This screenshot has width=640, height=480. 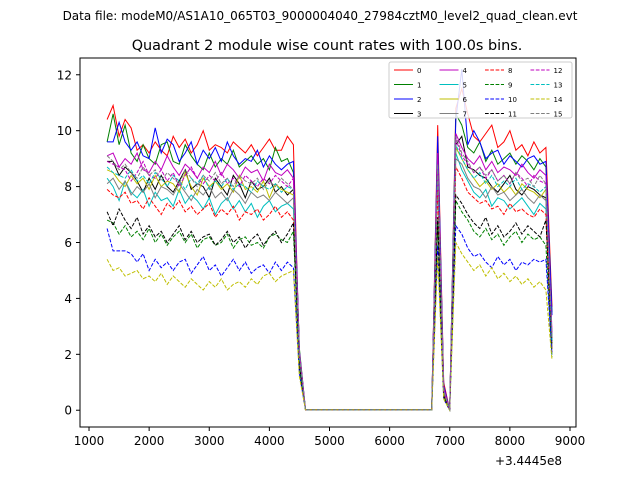 I want to click on x-axis-offset-label: +3.4445e8, so click(x=528, y=461).